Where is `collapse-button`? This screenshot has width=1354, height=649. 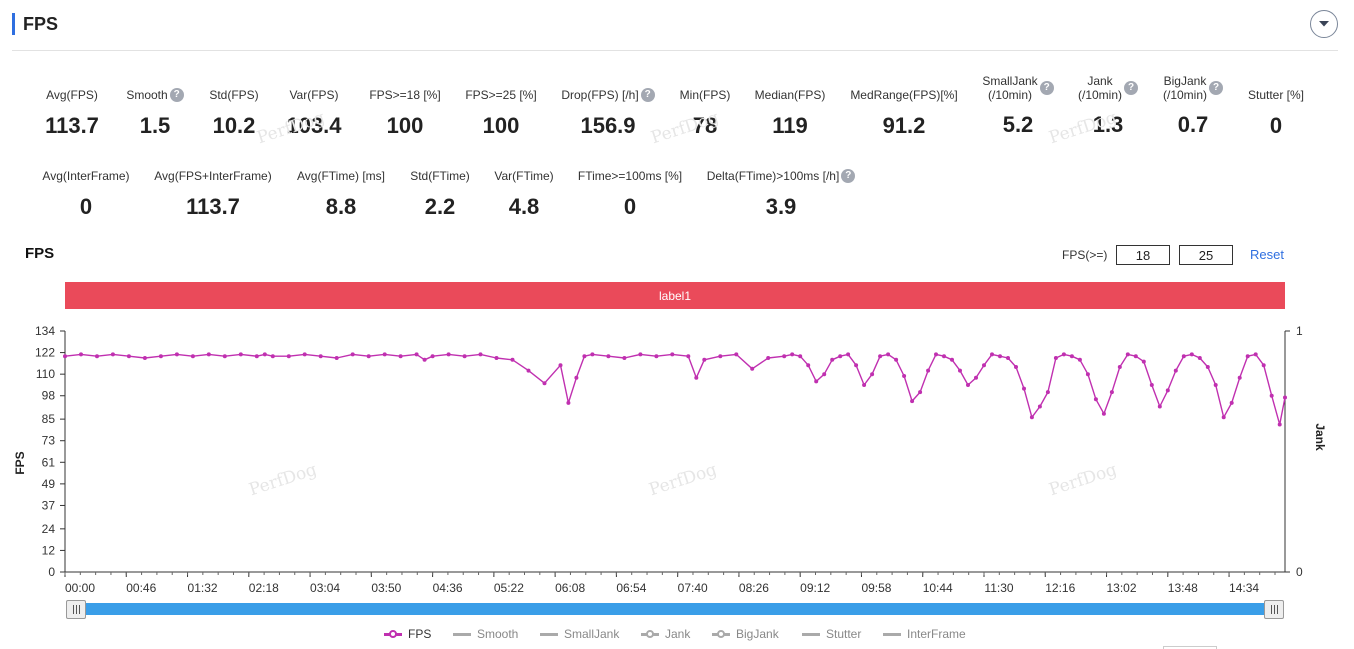 collapse-button is located at coordinates (1324, 24).